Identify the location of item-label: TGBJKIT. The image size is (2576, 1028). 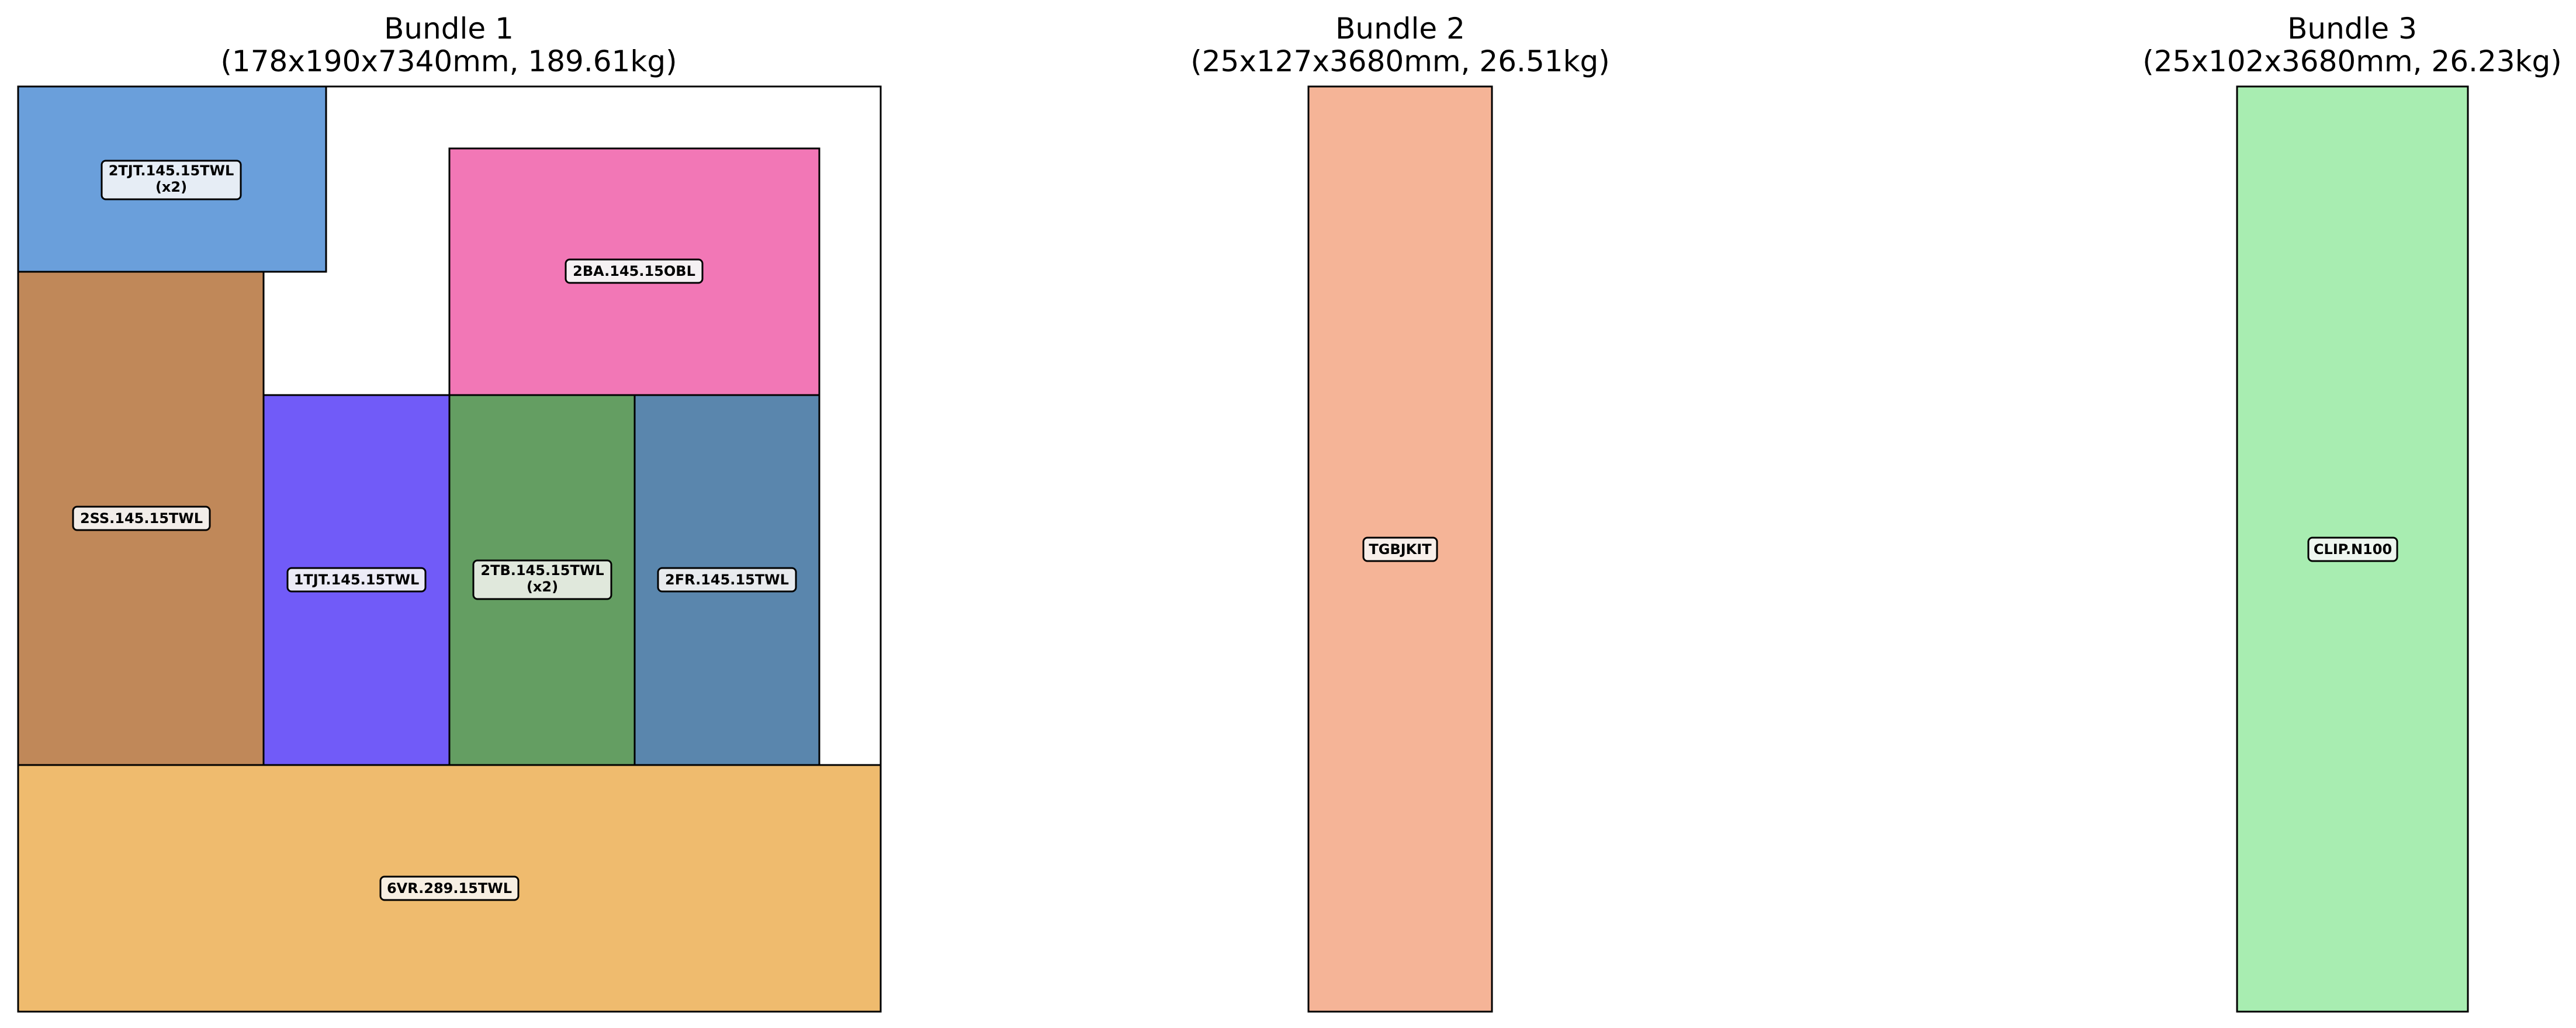
(1401, 549).